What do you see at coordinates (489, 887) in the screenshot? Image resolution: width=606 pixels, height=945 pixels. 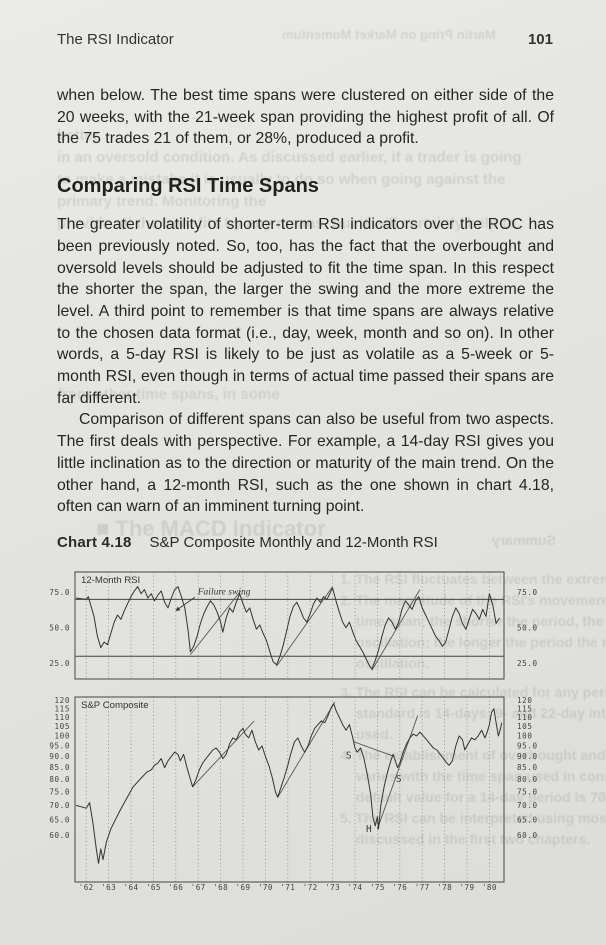 I see `x-axis-label: '80` at bounding box center [489, 887].